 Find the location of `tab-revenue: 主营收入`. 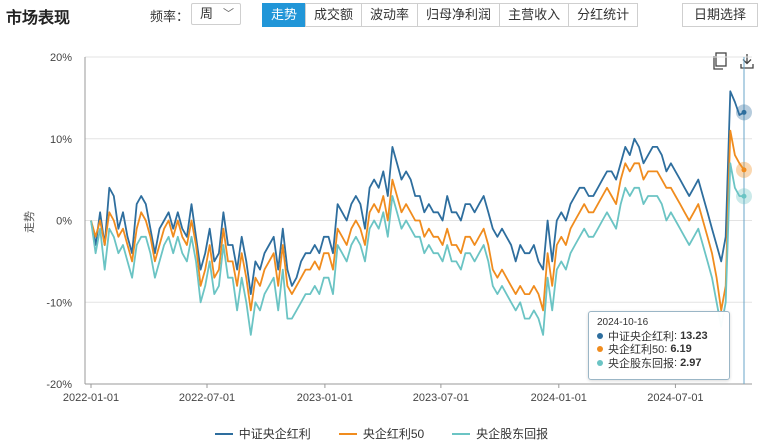

tab-revenue: 主营收入 is located at coordinates (534, 15).